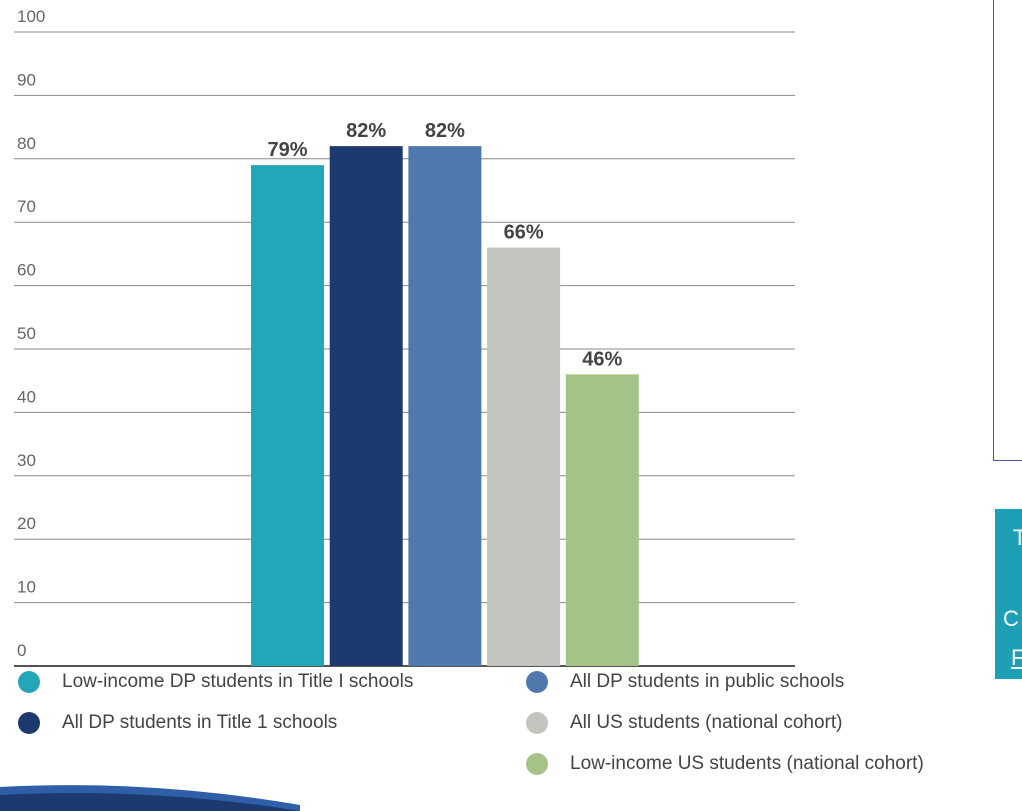 The width and height of the screenshot is (1022, 811). I want to click on y-tick-label: 70, so click(26, 206).